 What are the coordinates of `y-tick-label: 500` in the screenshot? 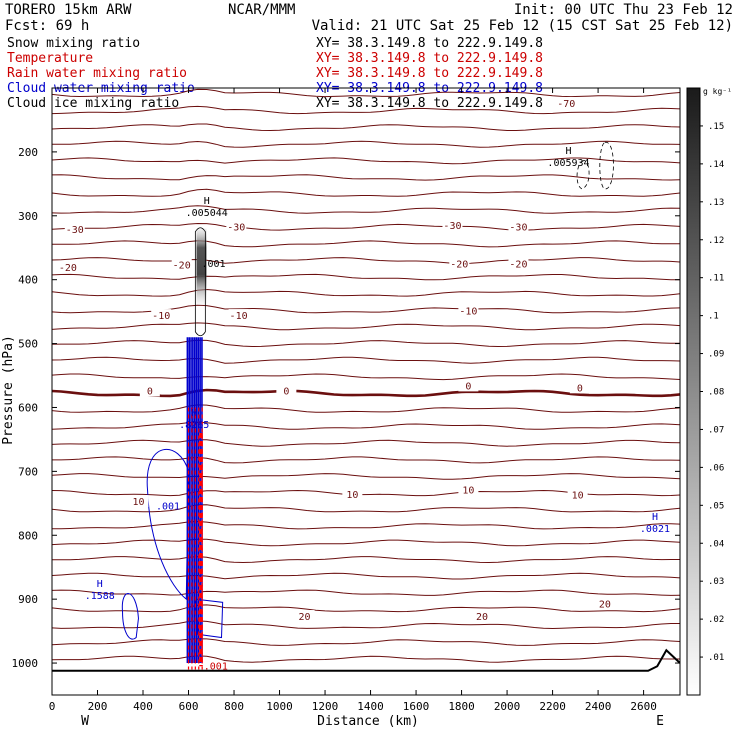 It's located at (28, 344).